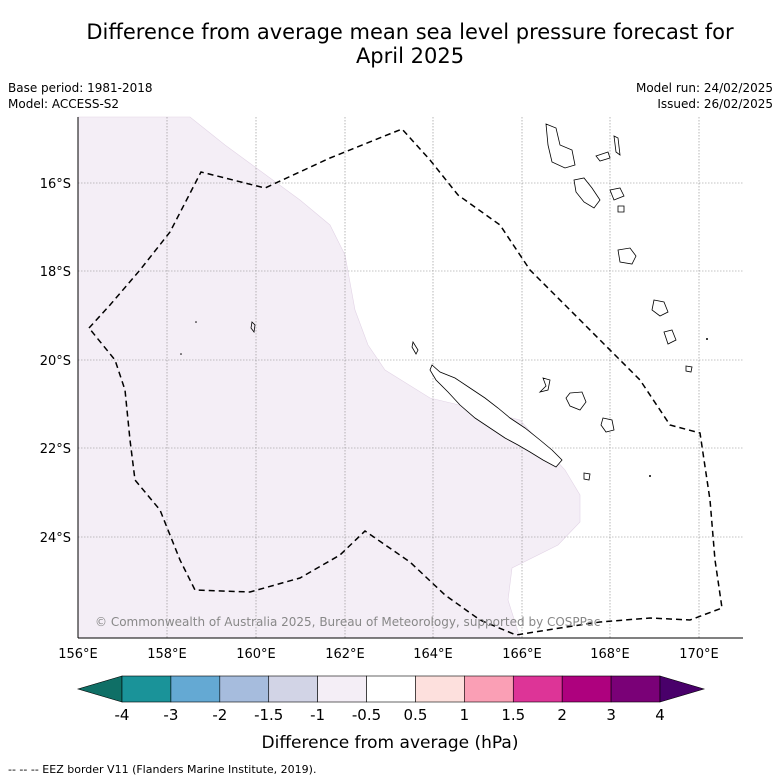  What do you see at coordinates (704, 88) in the screenshot?
I see `model-run: Model run: 24/02/2025` at bounding box center [704, 88].